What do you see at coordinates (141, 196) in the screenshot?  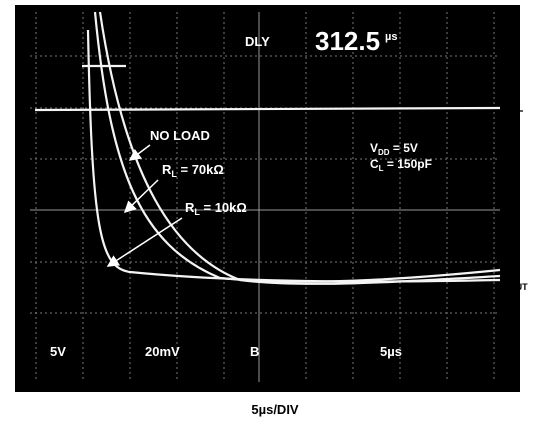 I see `arrow-70k` at bounding box center [141, 196].